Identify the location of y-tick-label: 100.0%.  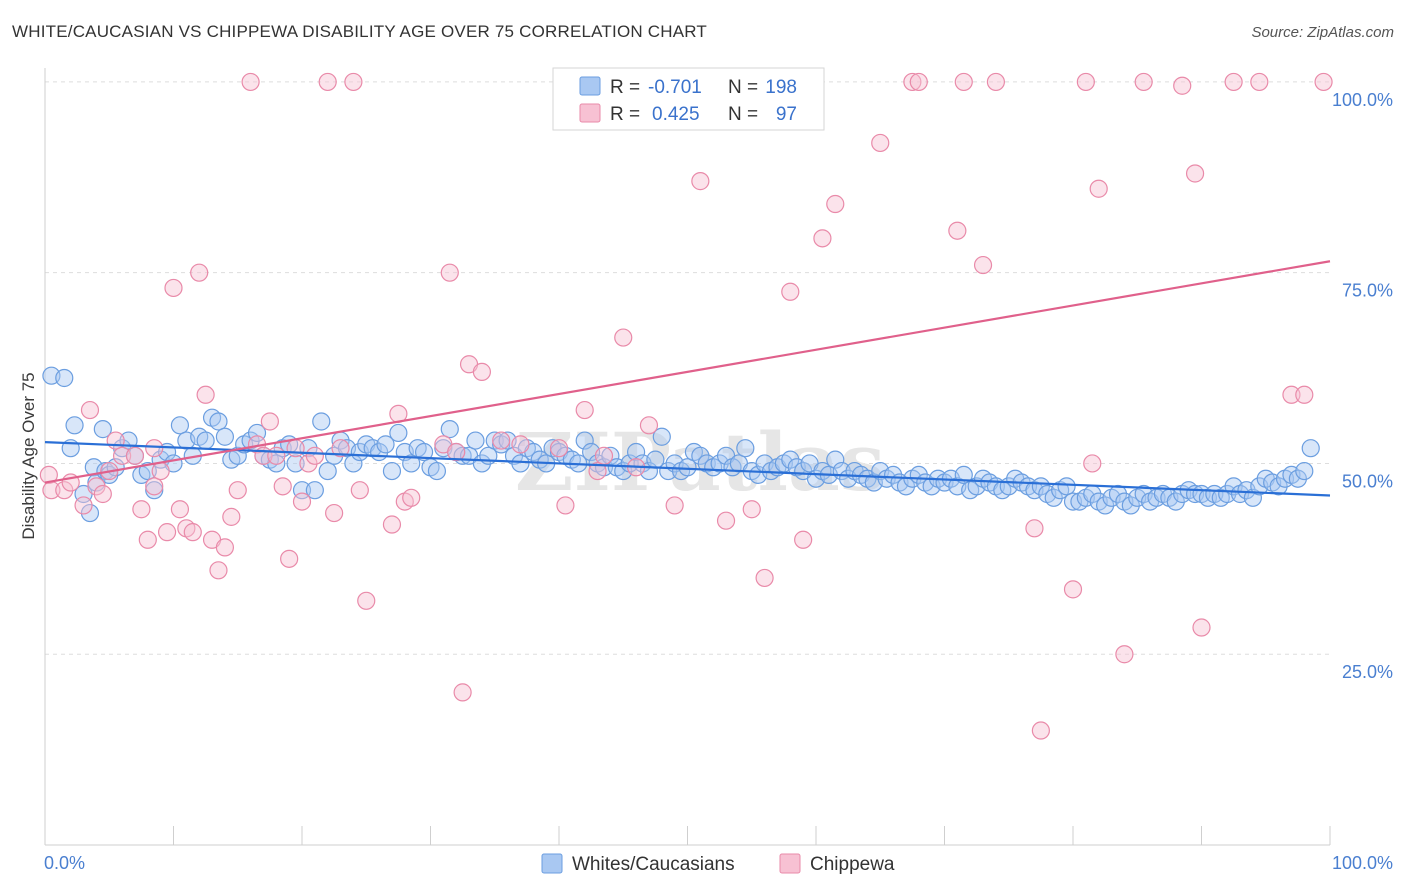
(1362, 100).